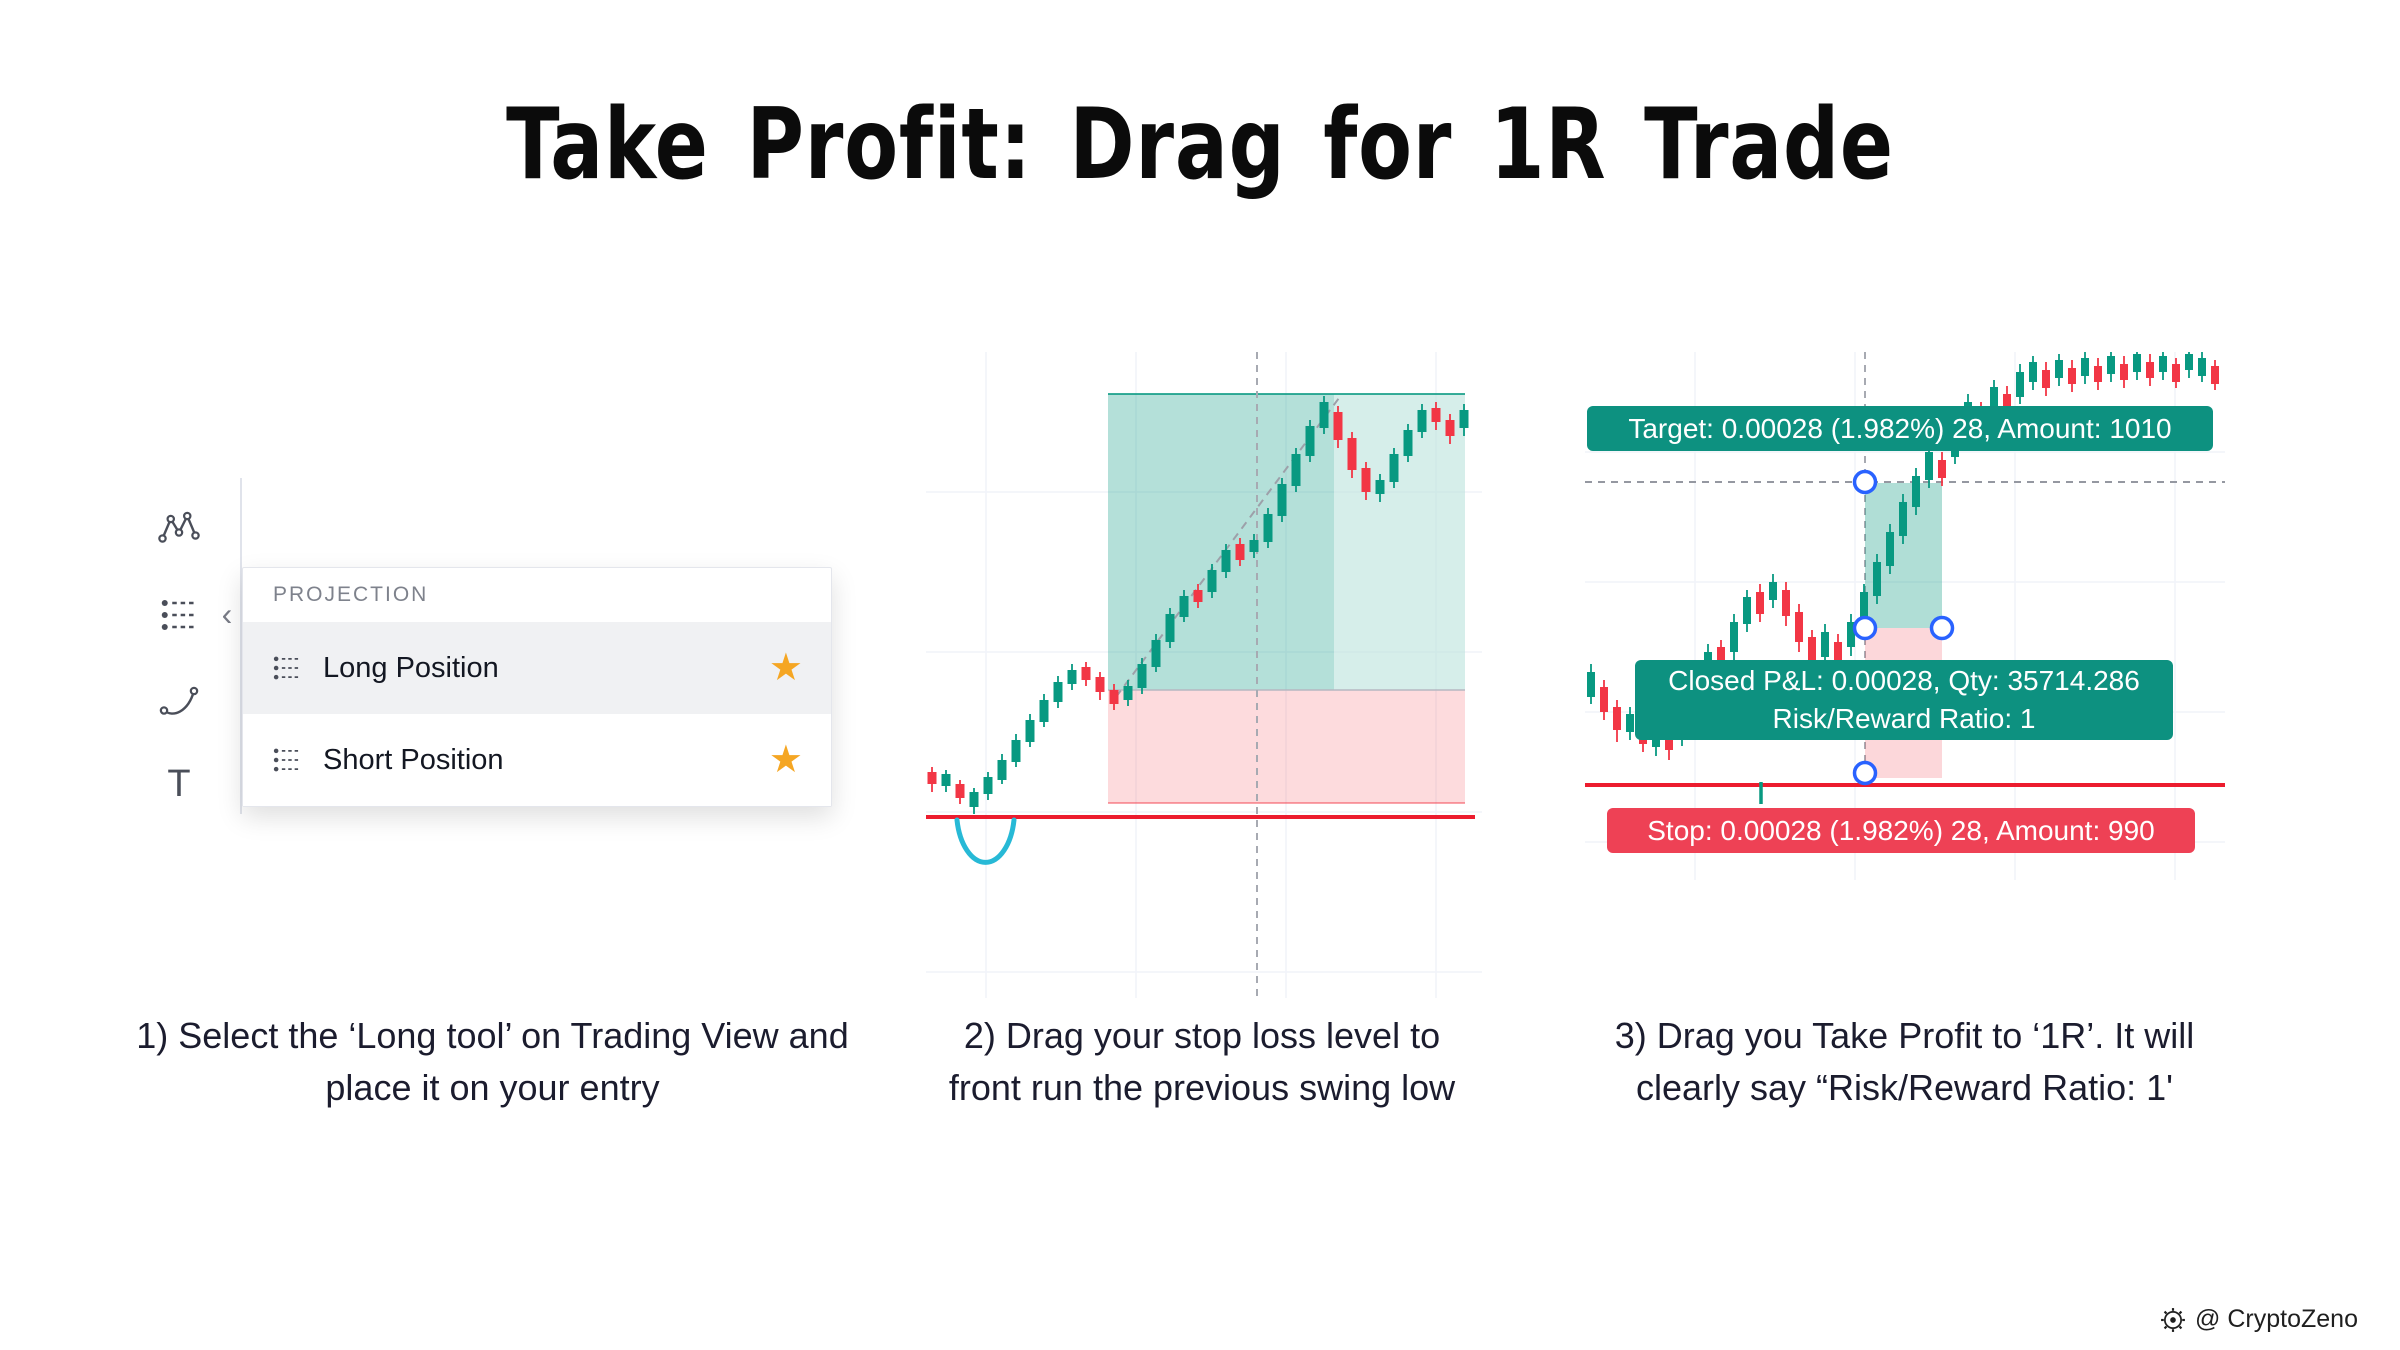 The image size is (2400, 1350). Describe the element at coordinates (1865, 482) in the screenshot. I see `target-drag-handle` at that location.